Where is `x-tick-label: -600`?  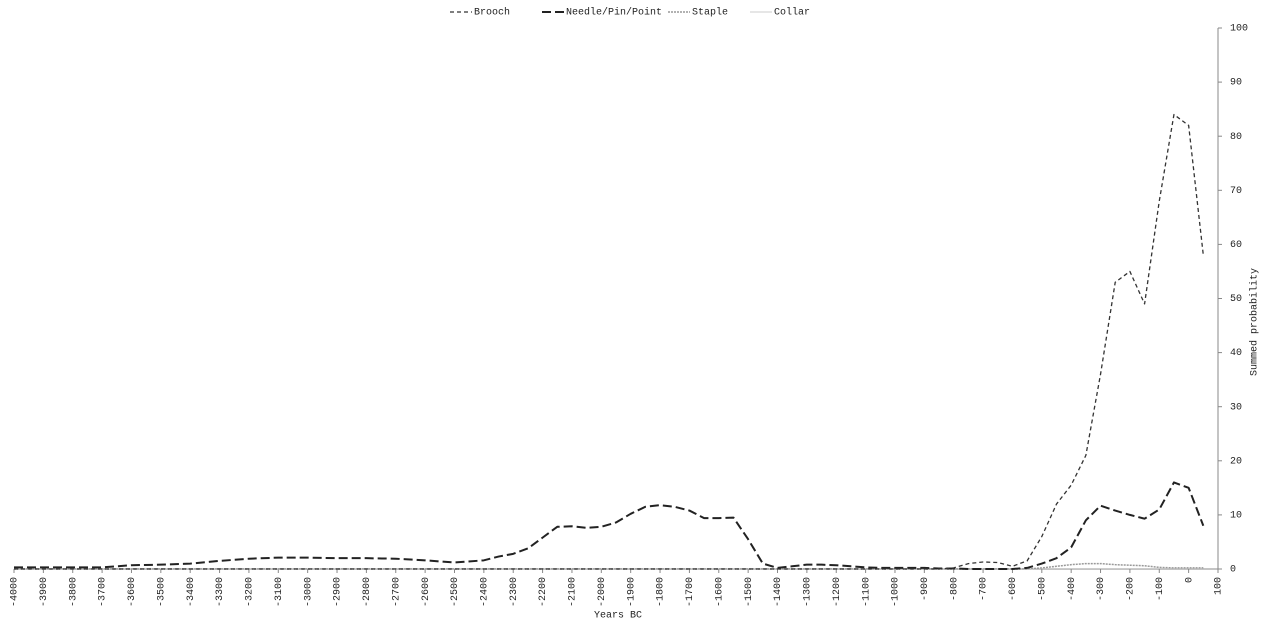 x-tick-label: -600 is located at coordinates (1013, 589).